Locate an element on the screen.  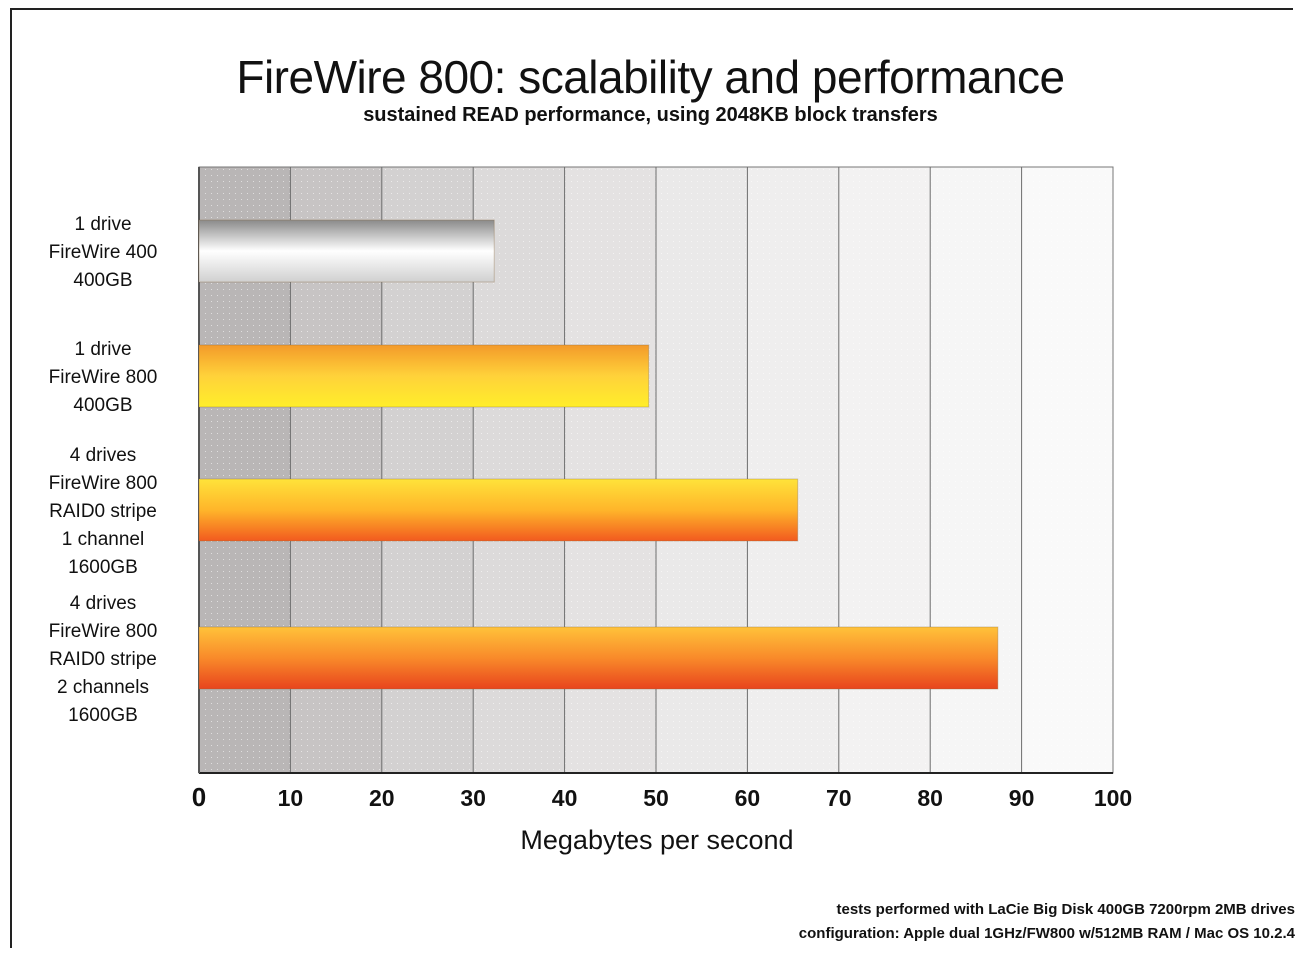
x-tick-label: 40 is located at coordinates (565, 798).